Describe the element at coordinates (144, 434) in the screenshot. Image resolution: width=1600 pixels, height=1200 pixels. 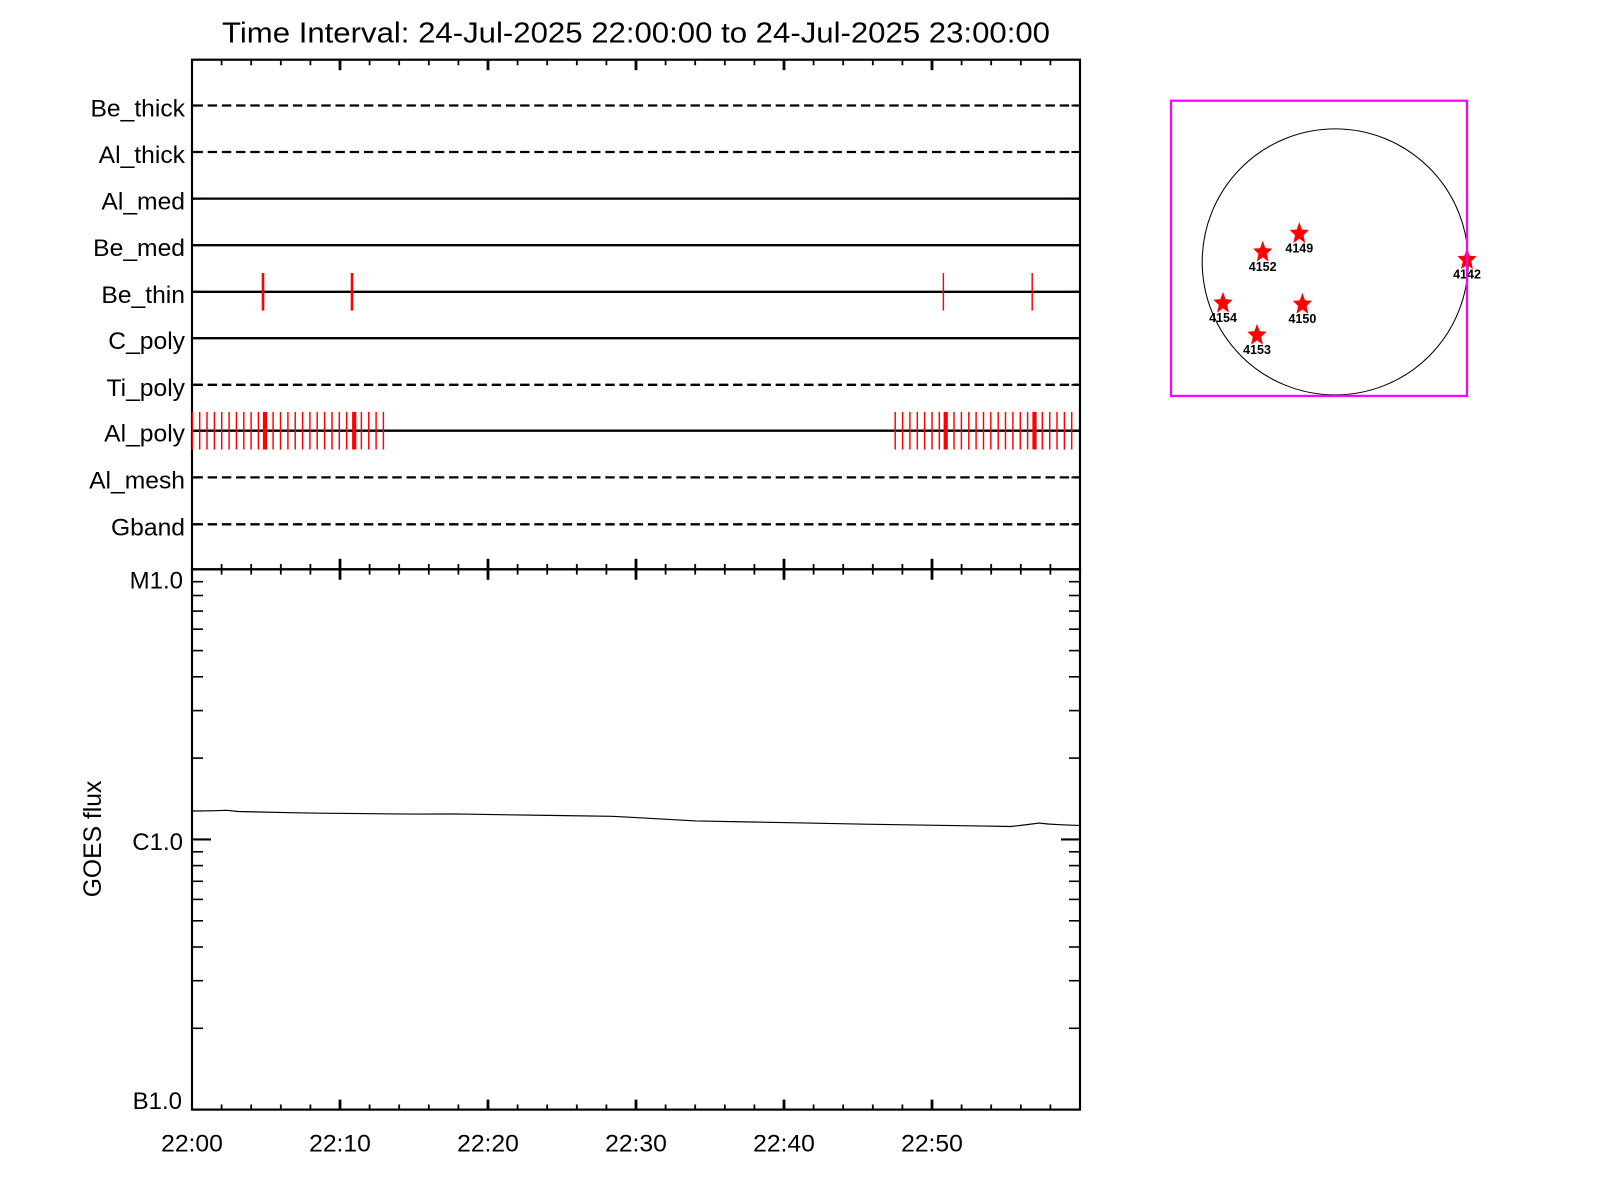
I see `svg-text: Al_poly` at that location.